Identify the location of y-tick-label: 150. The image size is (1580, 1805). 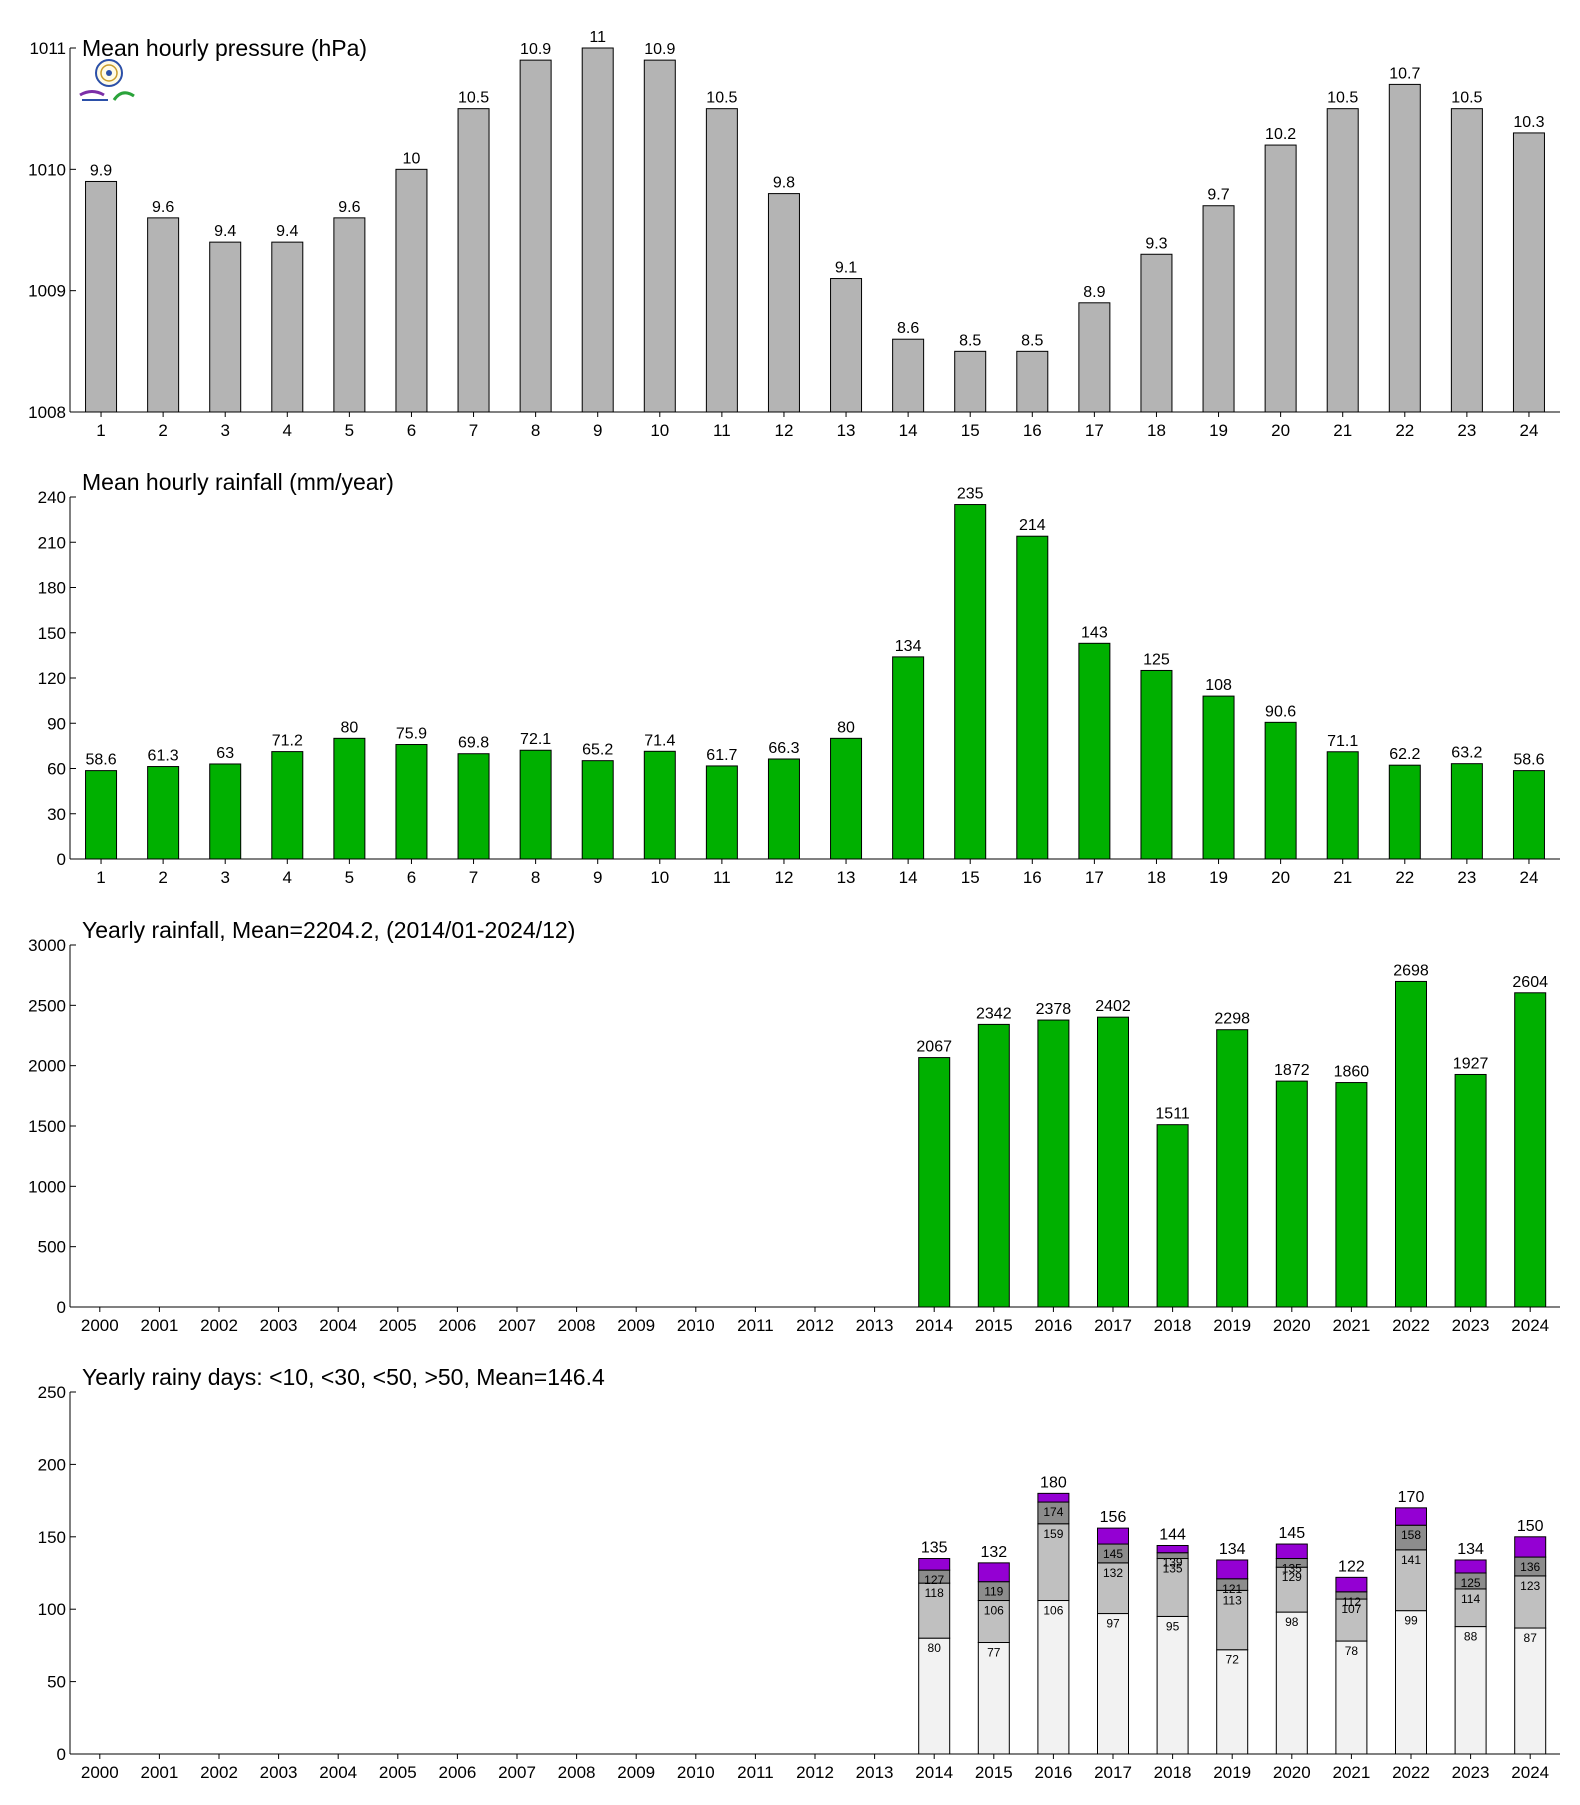
(52, 633).